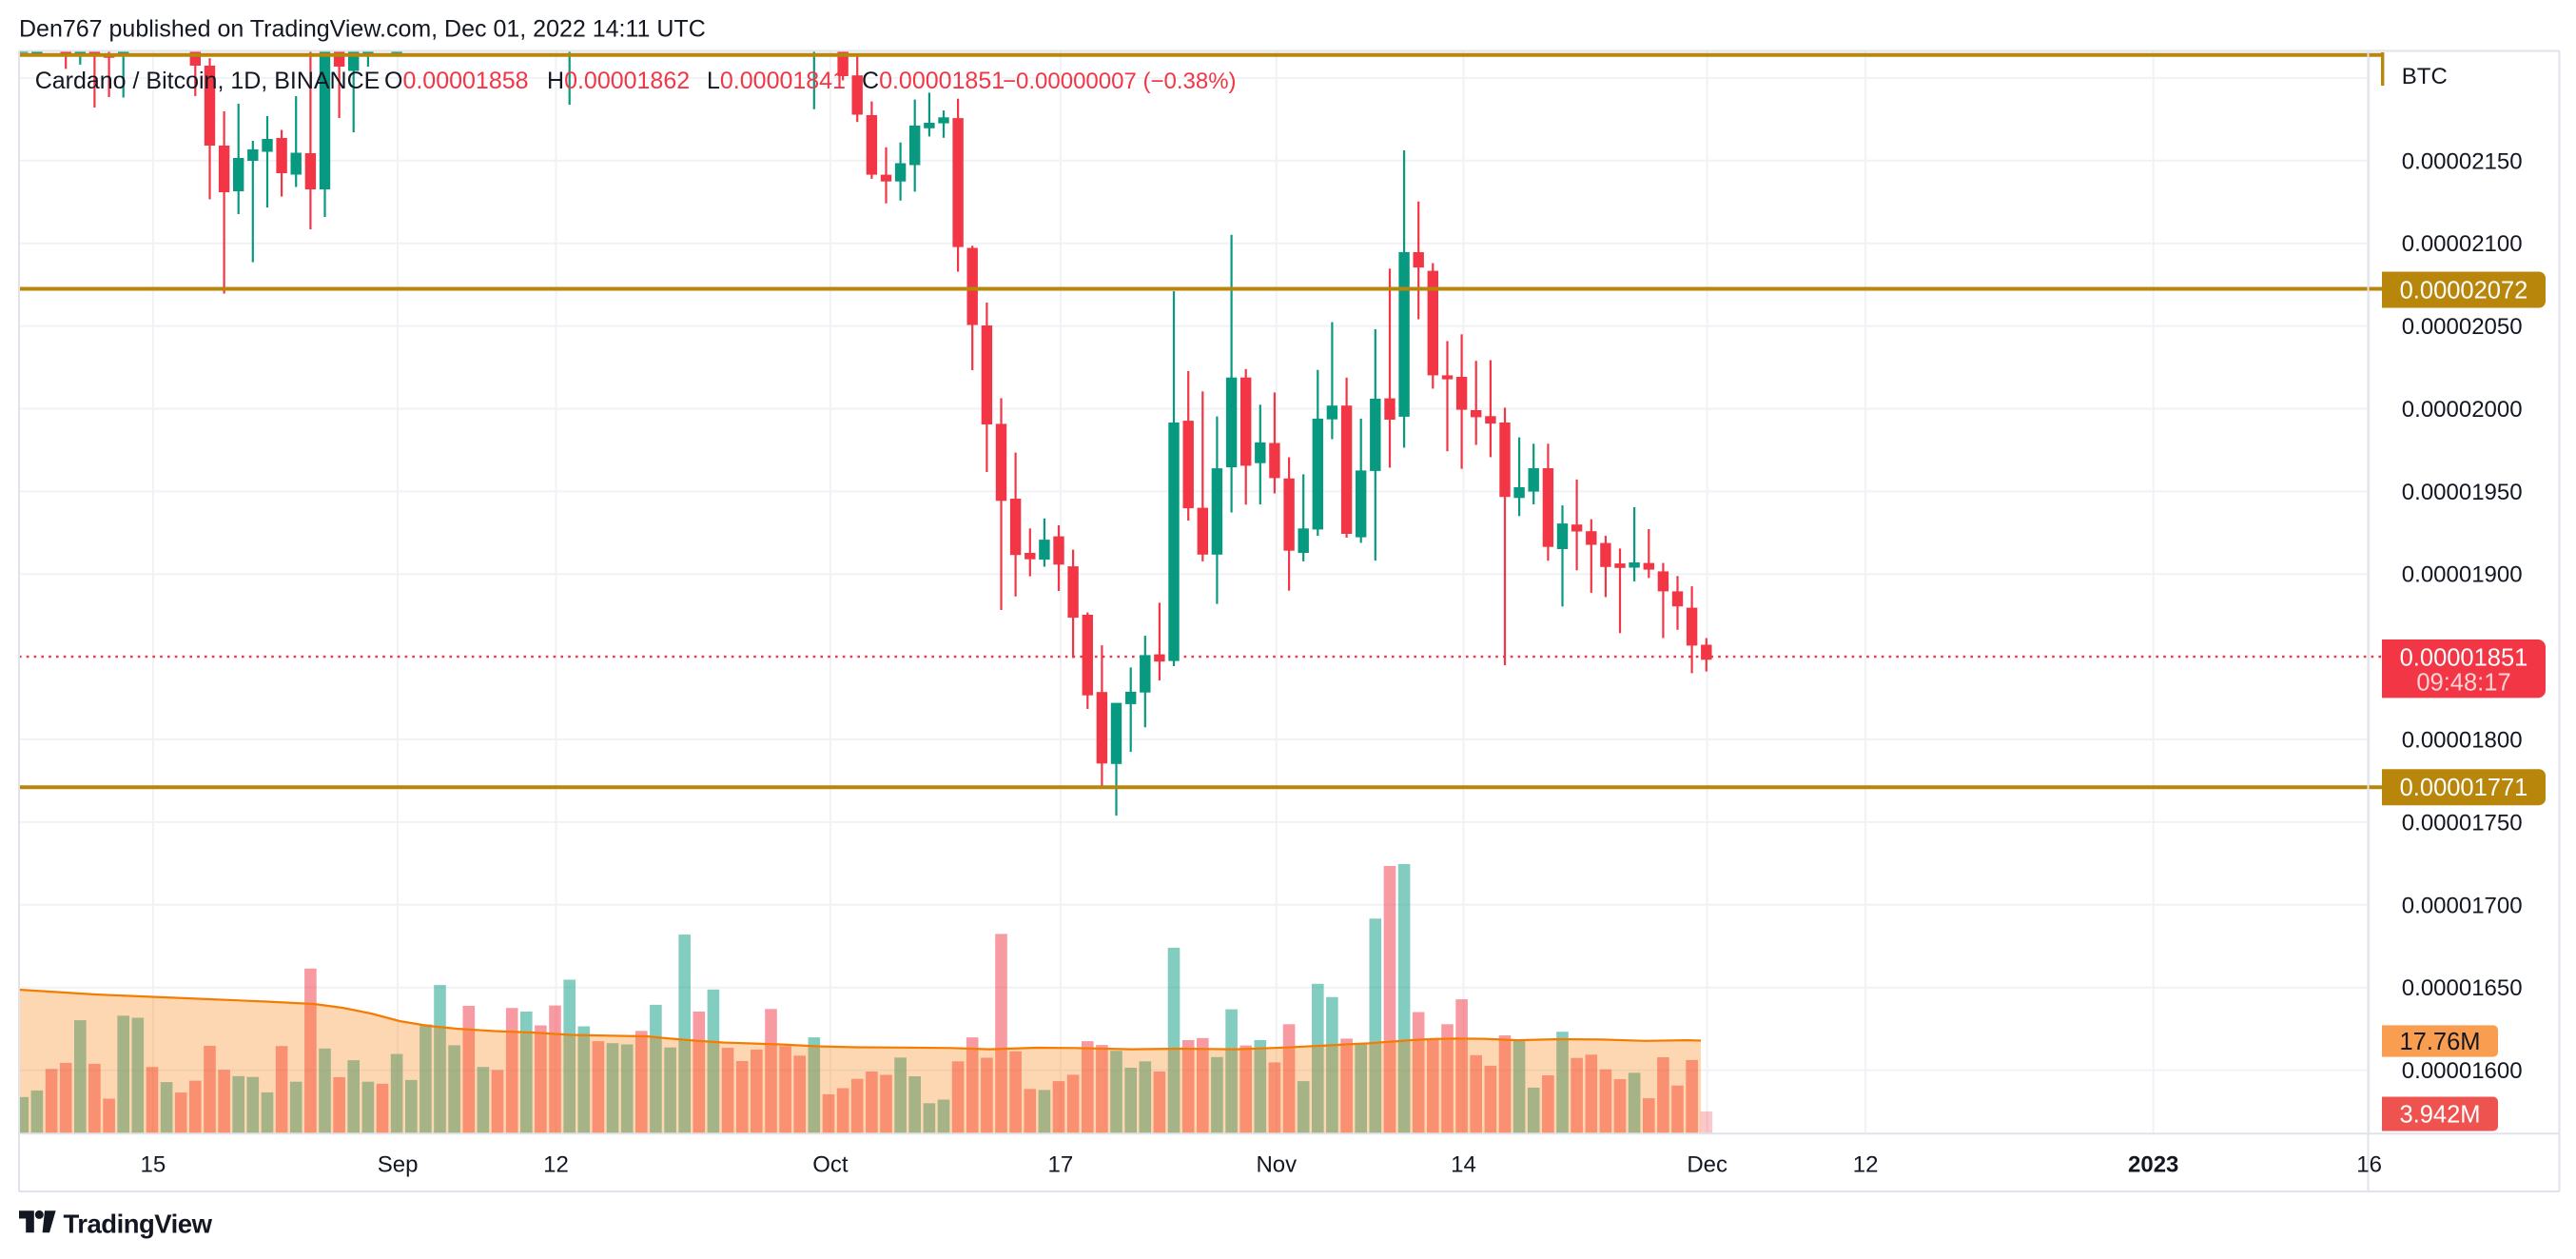 The image size is (2576, 1259). What do you see at coordinates (2464, 788) in the screenshot?
I see `svg-text: 0.00001771` at bounding box center [2464, 788].